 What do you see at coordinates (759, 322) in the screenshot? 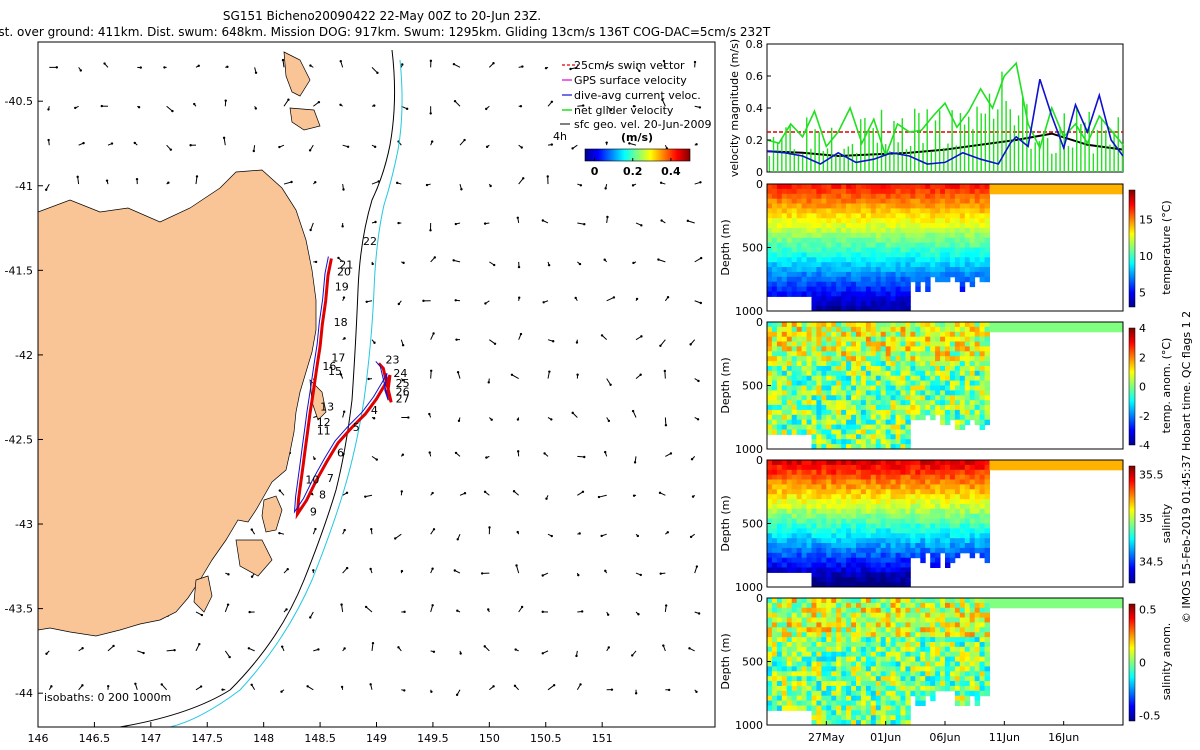
I see `section-ytick-label: 0` at bounding box center [759, 322].